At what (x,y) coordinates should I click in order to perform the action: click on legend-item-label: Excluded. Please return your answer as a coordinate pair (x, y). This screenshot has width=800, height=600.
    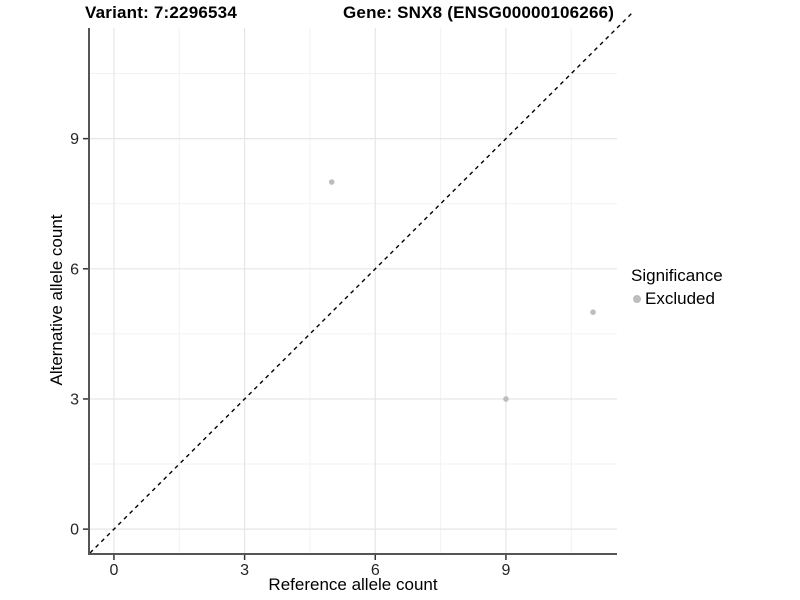
    Looking at the image, I should click on (680, 298).